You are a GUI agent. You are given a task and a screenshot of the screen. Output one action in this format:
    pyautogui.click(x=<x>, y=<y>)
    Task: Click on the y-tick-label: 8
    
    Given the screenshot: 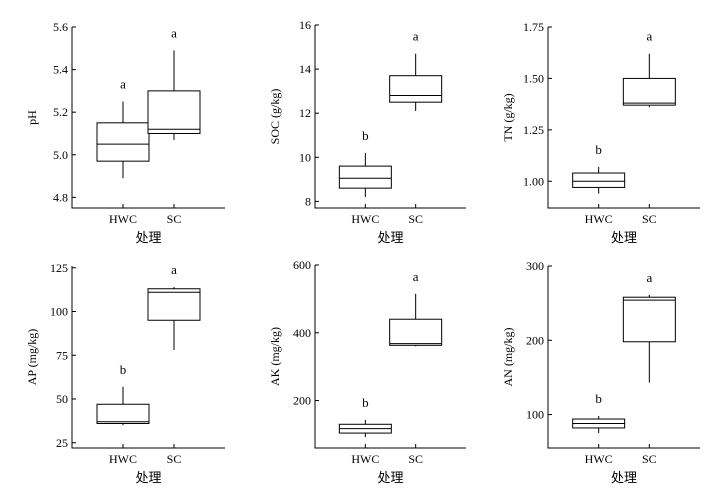 What is the action you would take?
    pyautogui.click(x=308, y=201)
    